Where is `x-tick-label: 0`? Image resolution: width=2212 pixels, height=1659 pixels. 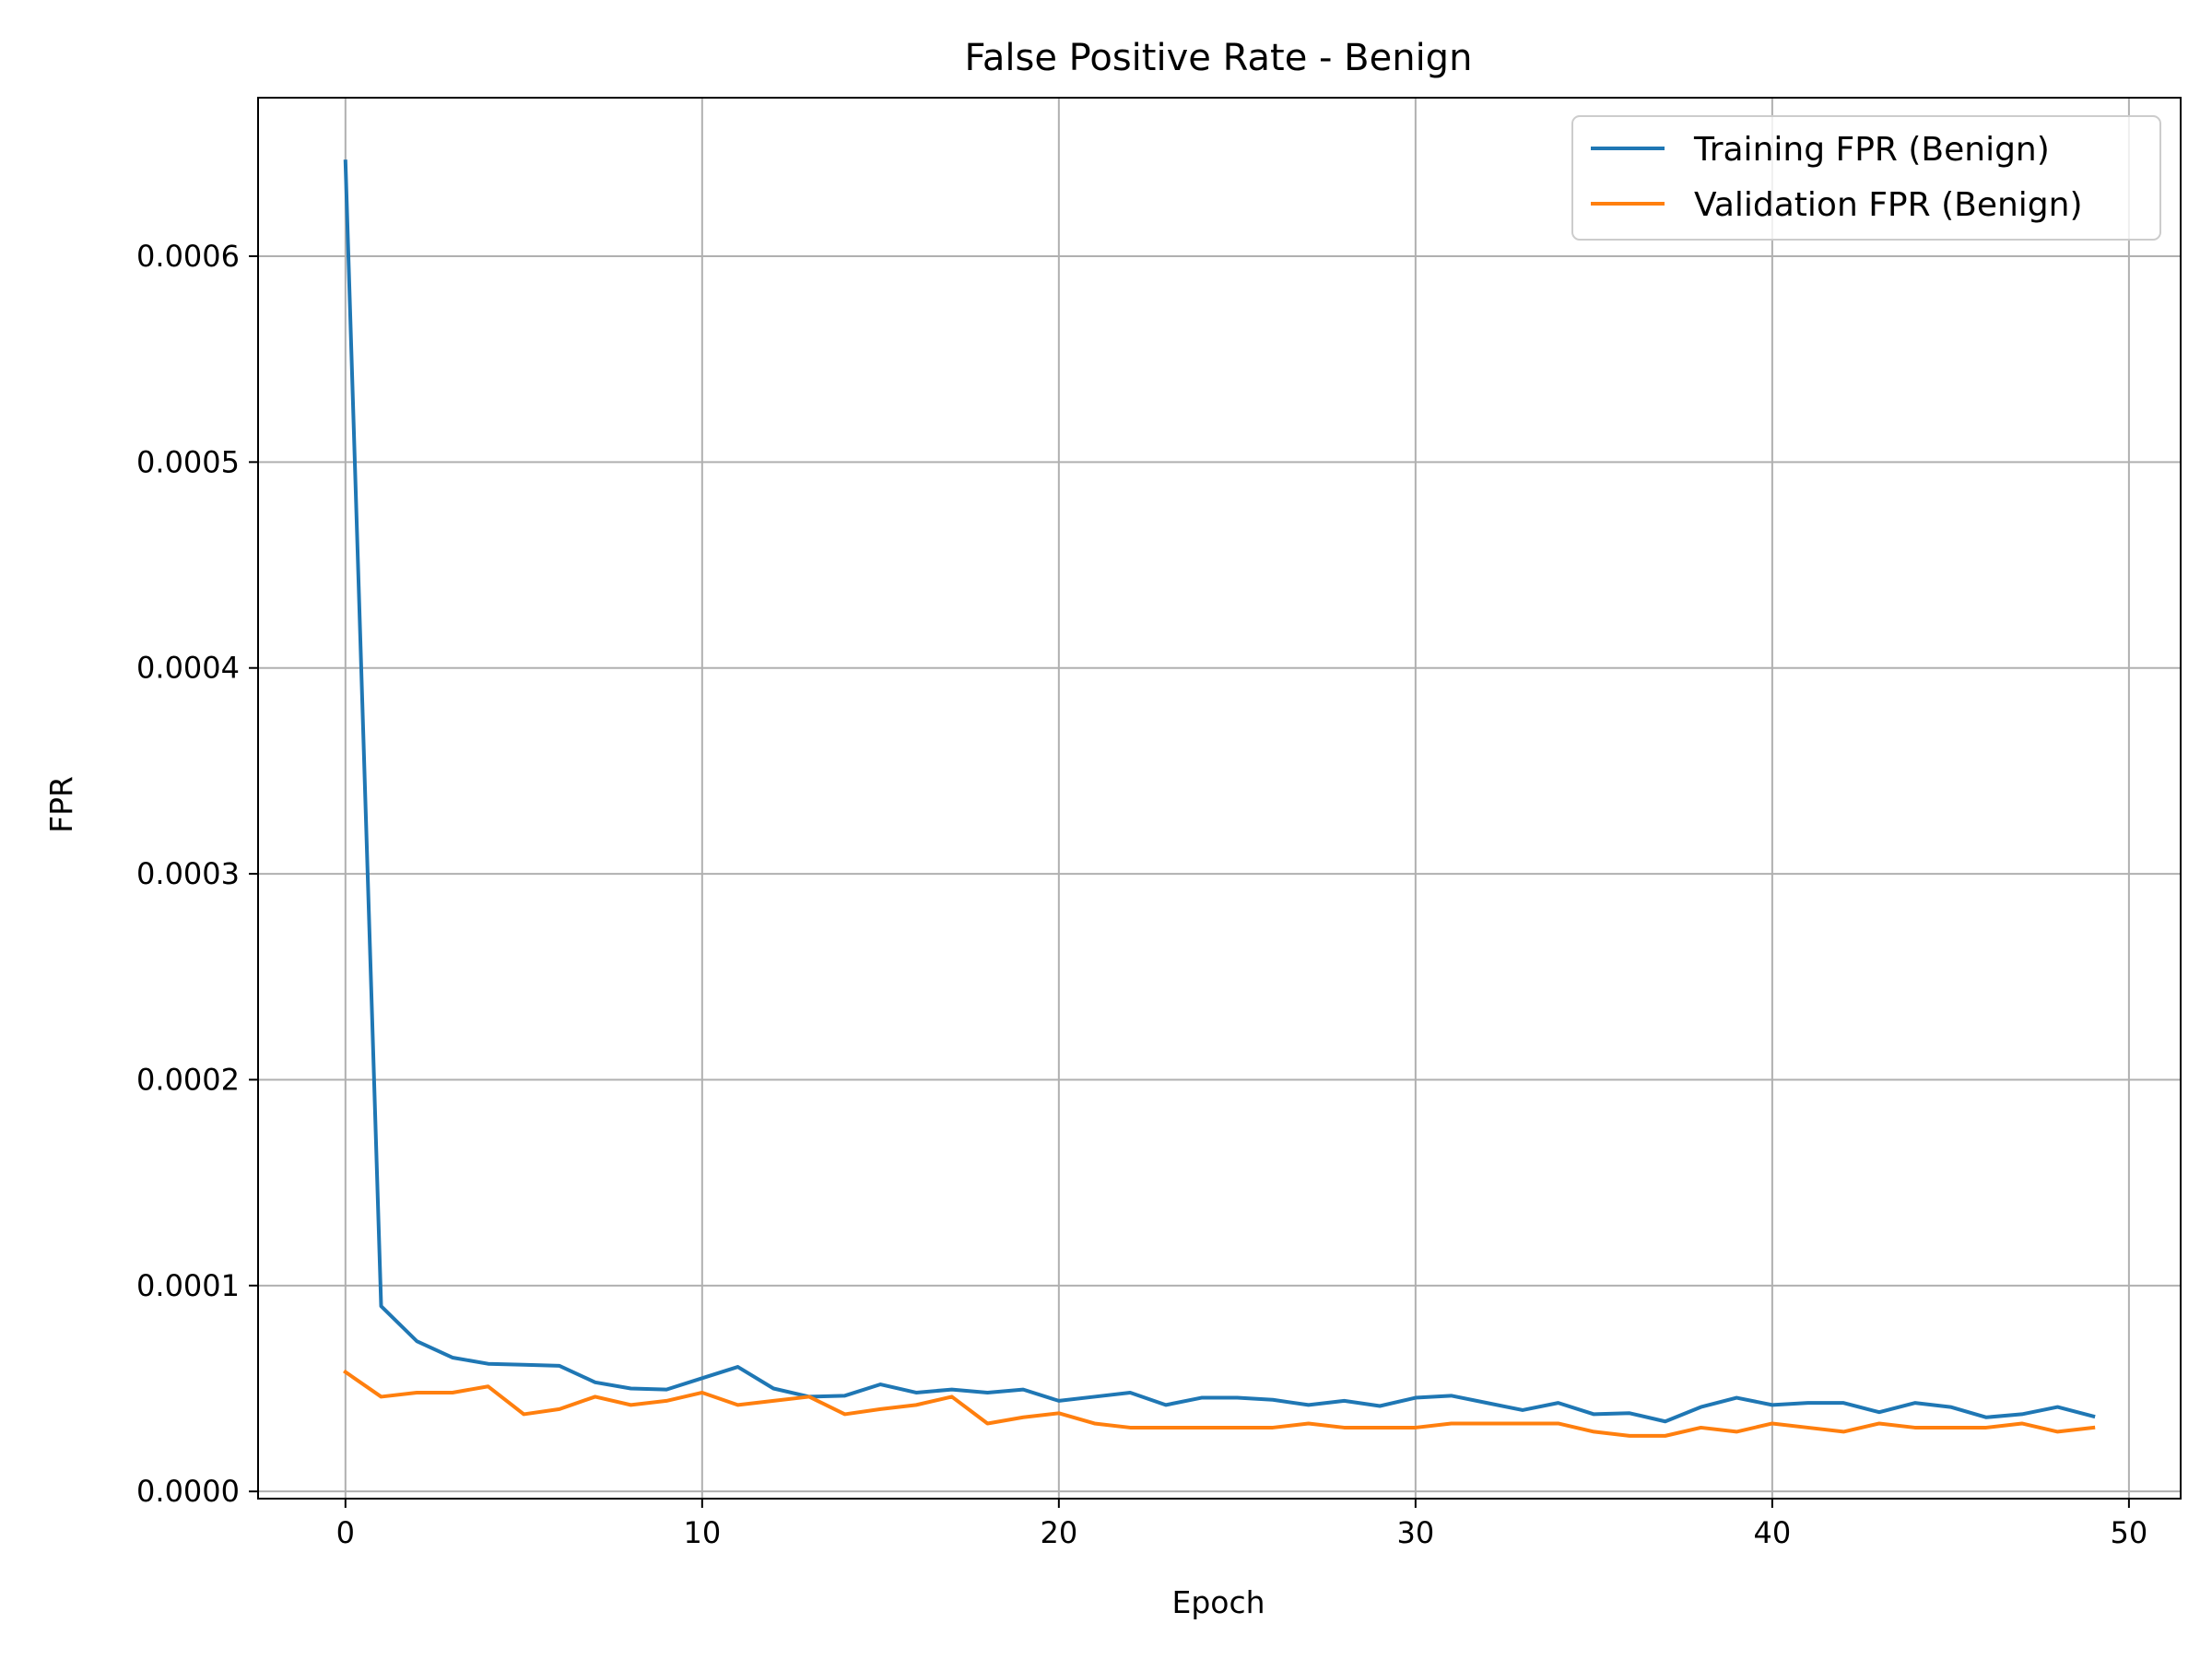
x-tick-label: 0 is located at coordinates (345, 1532).